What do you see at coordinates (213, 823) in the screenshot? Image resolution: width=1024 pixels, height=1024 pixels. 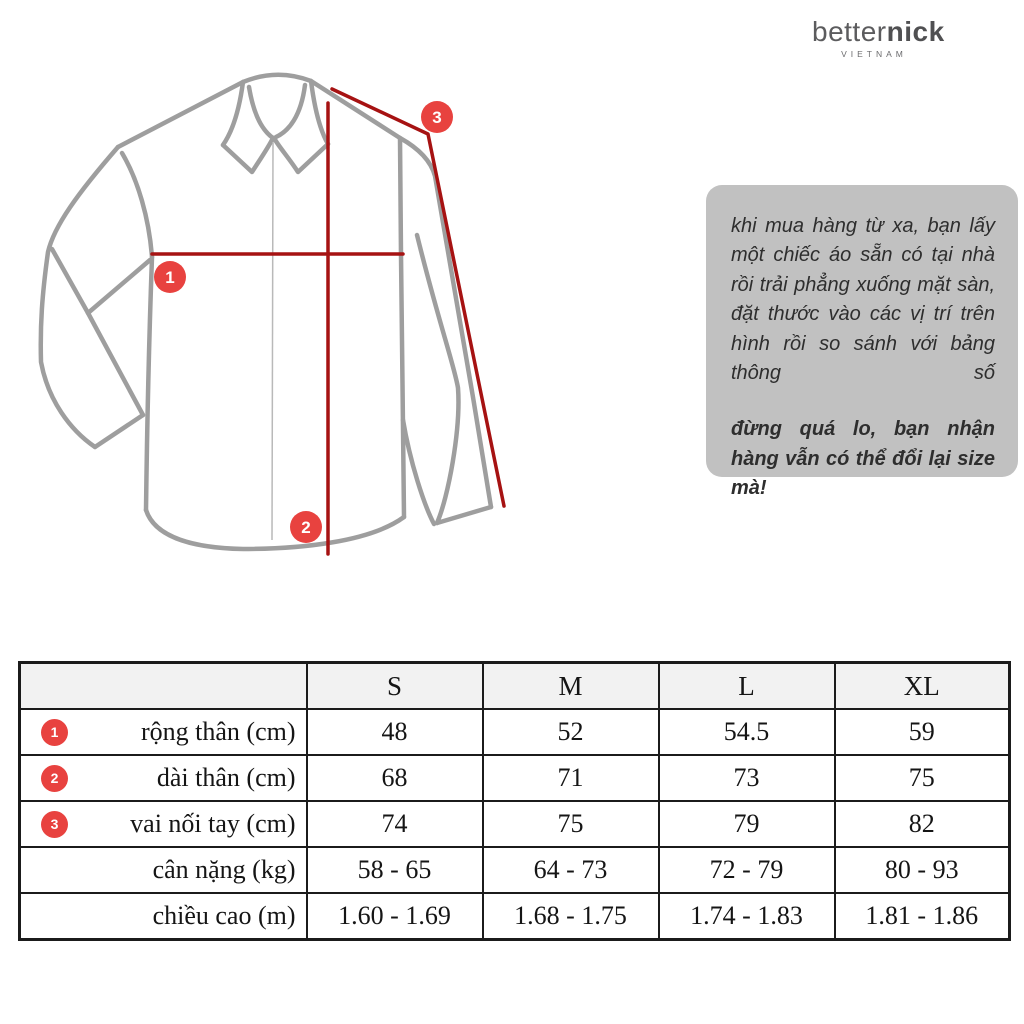 I see `row-label: vai nối tay (cm)` at bounding box center [213, 823].